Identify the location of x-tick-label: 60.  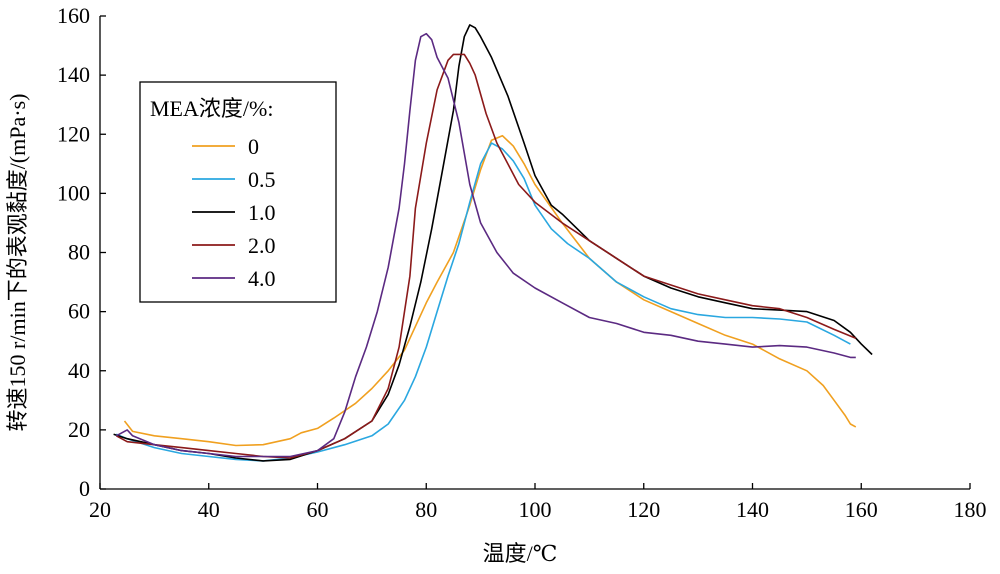
(318, 509).